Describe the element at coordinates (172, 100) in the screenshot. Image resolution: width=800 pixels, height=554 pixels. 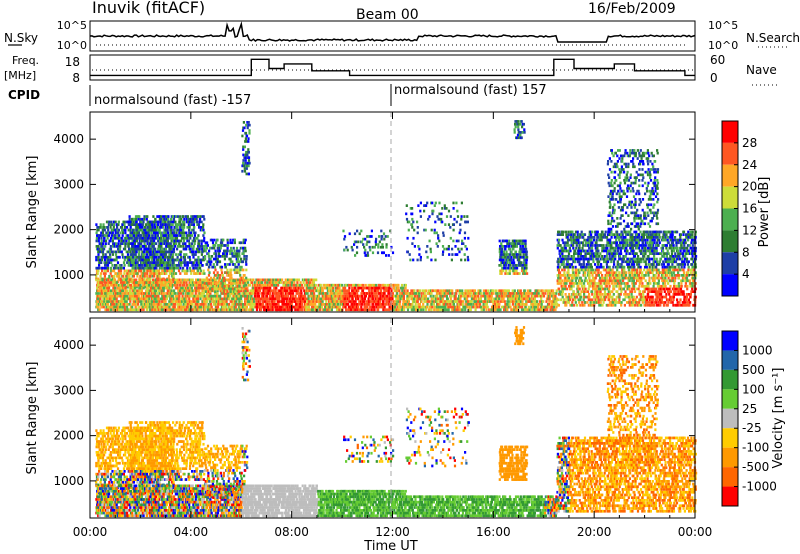
I see `cpid-segment-1: normalsound (fast) -157` at that location.